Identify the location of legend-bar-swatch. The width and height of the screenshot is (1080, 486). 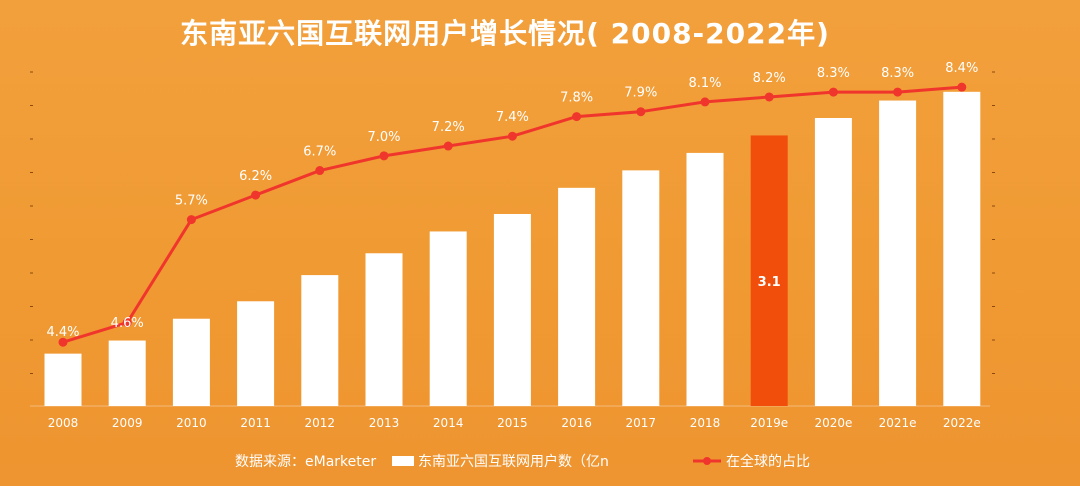
(403, 461).